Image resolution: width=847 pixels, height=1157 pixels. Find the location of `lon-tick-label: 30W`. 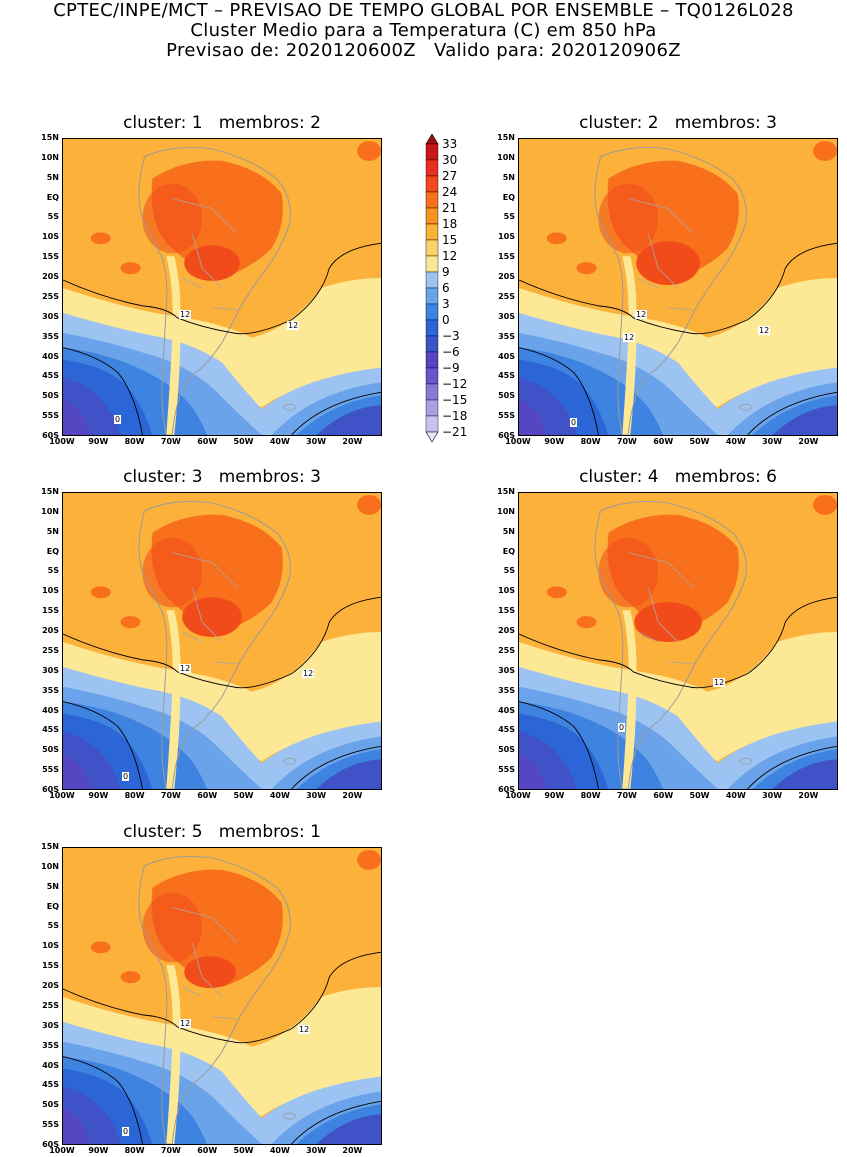

lon-tick-label: 30W is located at coordinates (772, 441).